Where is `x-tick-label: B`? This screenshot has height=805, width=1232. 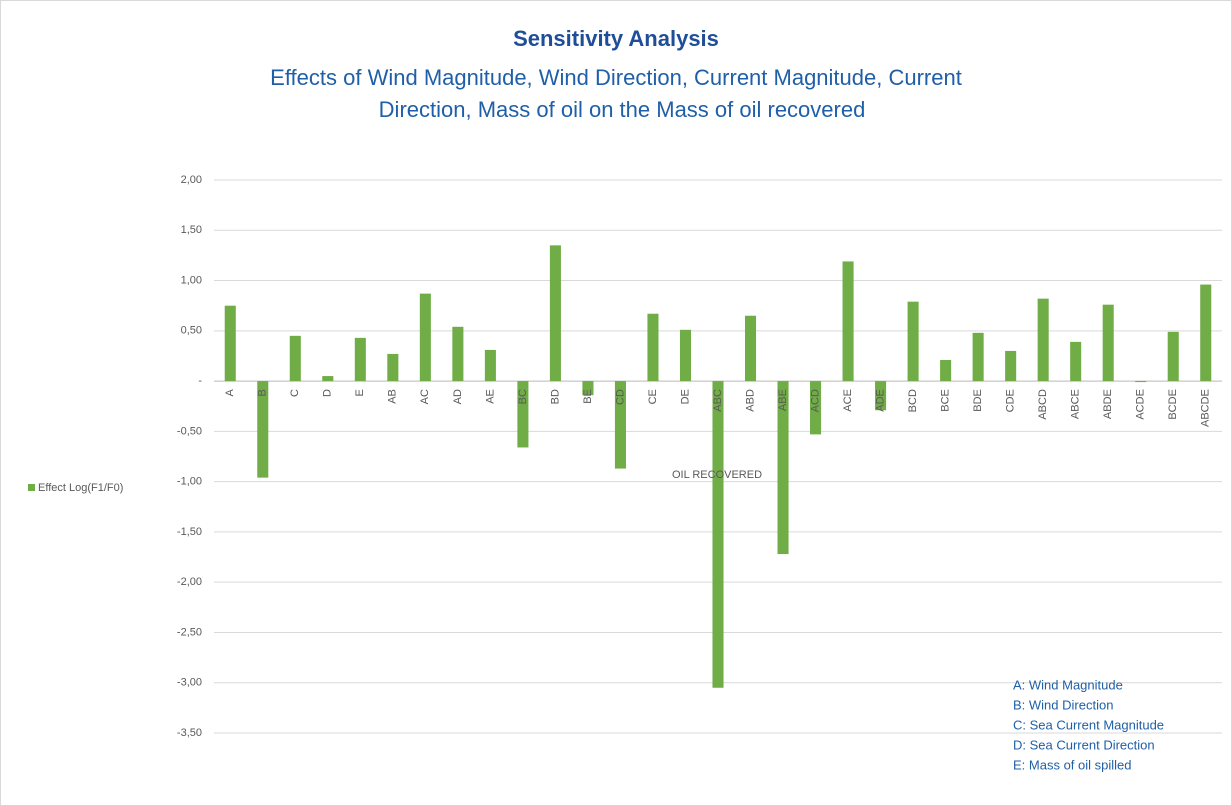
x-tick-label: B is located at coordinates (263, 392).